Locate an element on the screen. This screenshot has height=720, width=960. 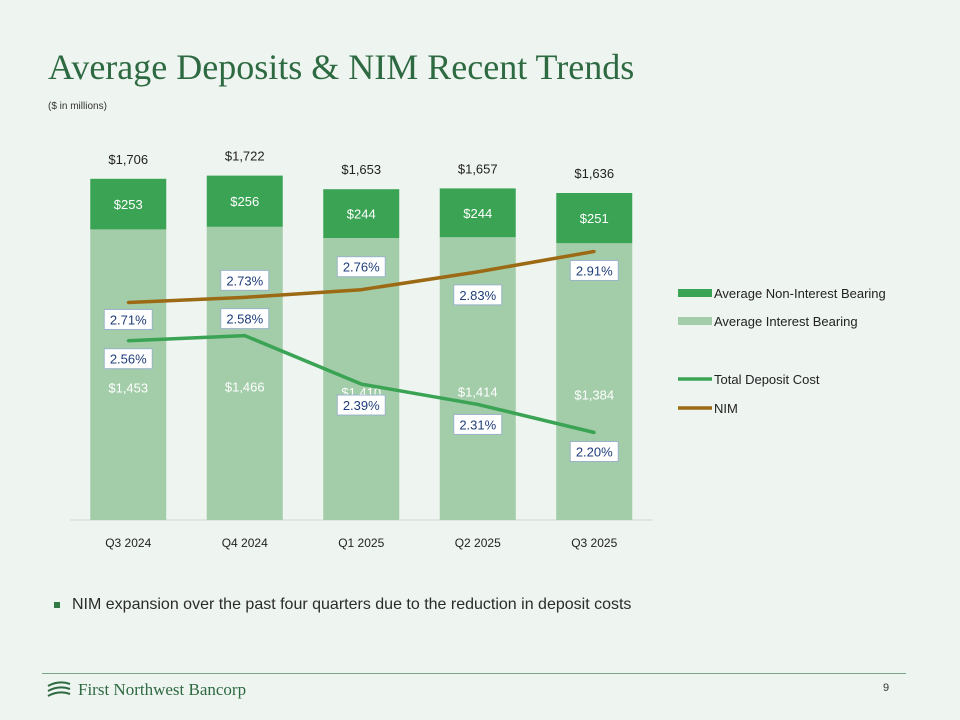
label-interest-bearing-4: $1,384 is located at coordinates (594, 395).